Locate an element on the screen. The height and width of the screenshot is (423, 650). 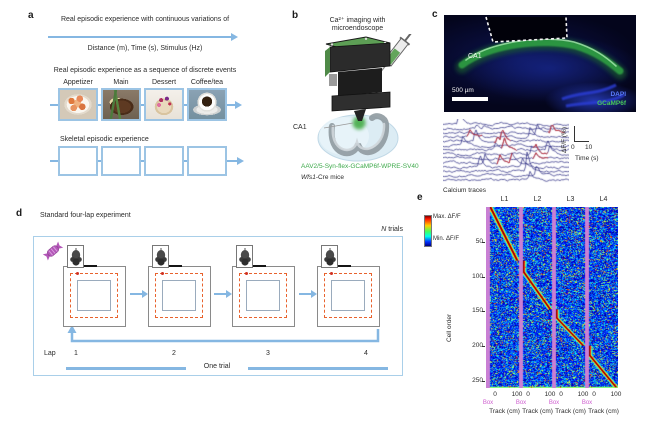
lap2-to-lap3-arrow is located at coordinates (223, 294).